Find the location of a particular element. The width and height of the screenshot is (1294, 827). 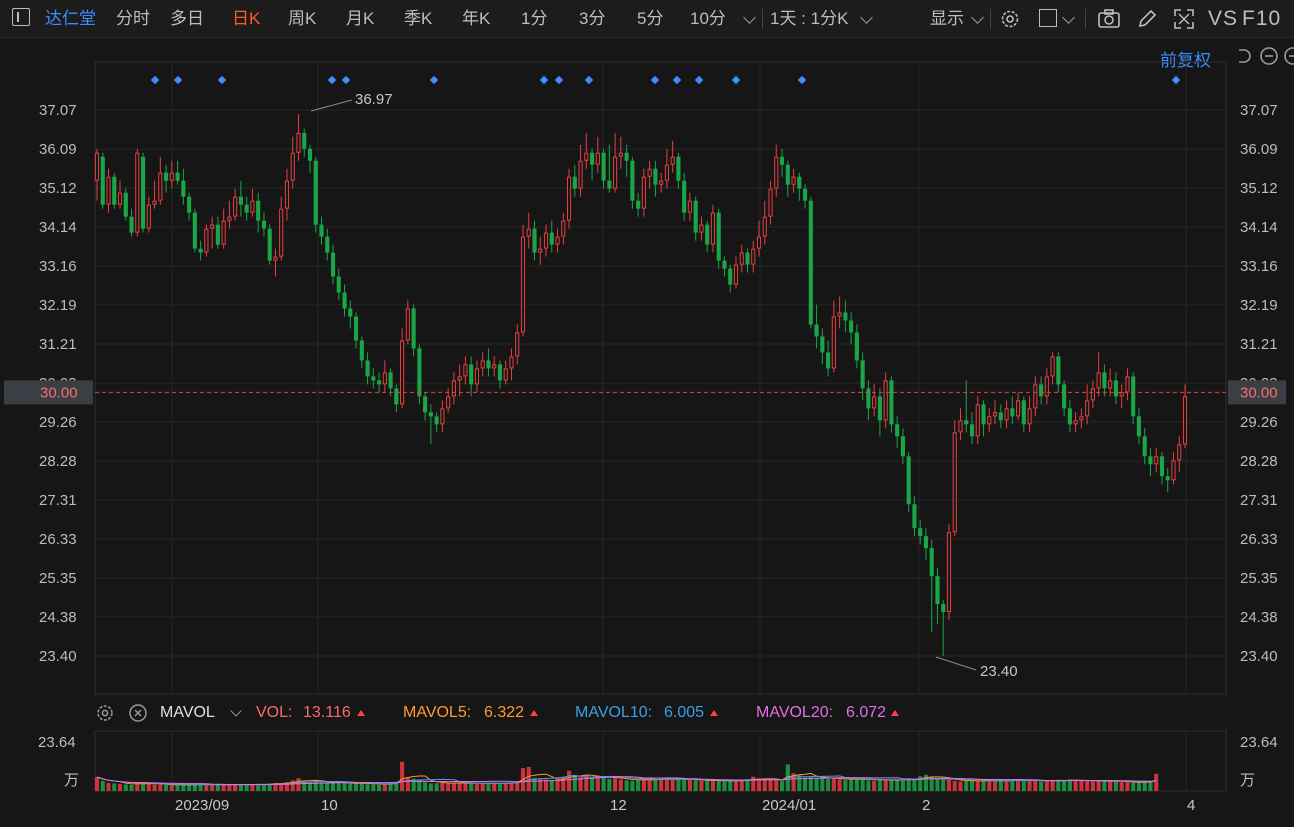

fullscreen-icon is located at coordinates (1184, 19).